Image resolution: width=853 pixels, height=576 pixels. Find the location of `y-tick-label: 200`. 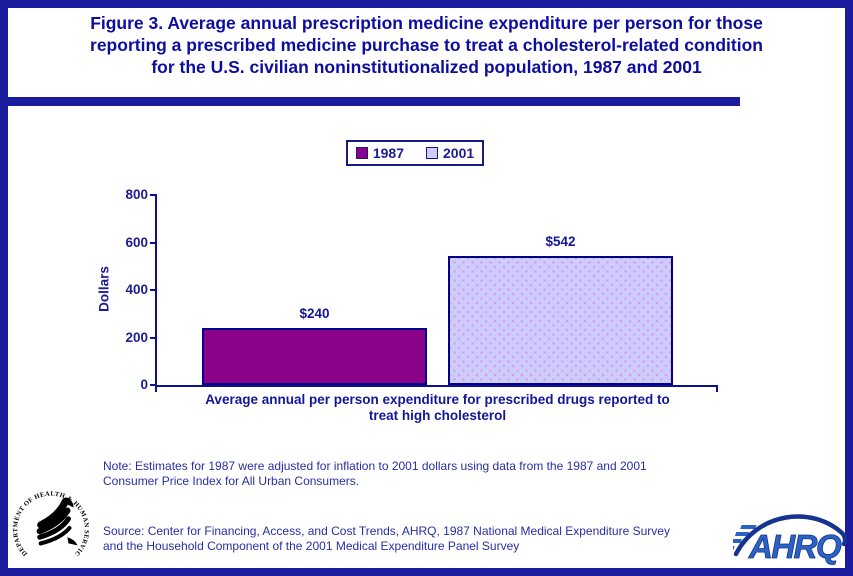

y-tick-label: 200 is located at coordinates (136, 337).